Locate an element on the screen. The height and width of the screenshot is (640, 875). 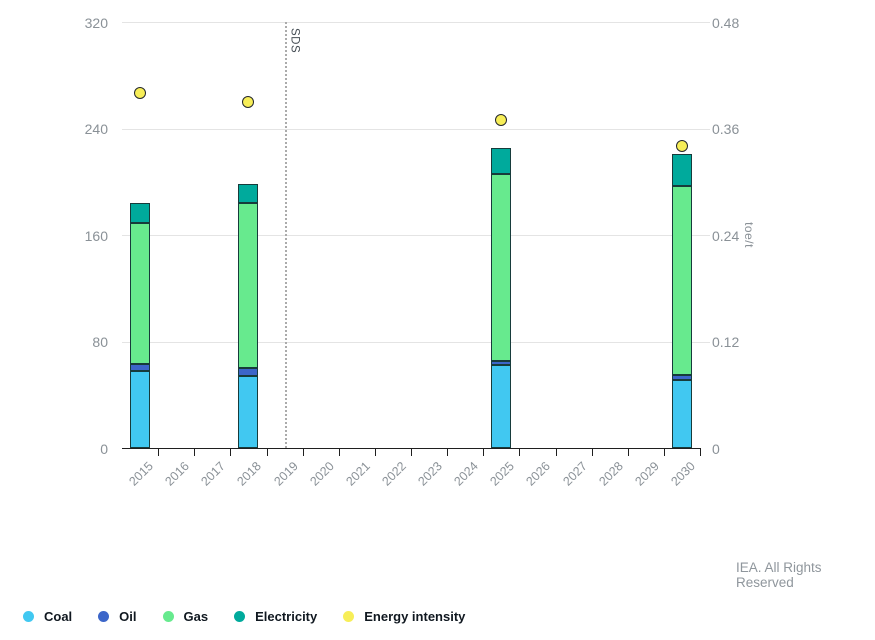
left-axis-tick-label: 320 is located at coordinates (96, 22).